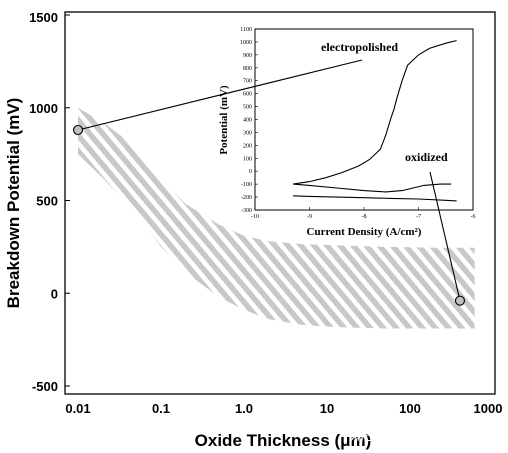 Image resolution: width=508 pixels, height=453 pixels. What do you see at coordinates (47, 201) in the screenshot?
I see `y-tick-label: 500` at bounding box center [47, 201].